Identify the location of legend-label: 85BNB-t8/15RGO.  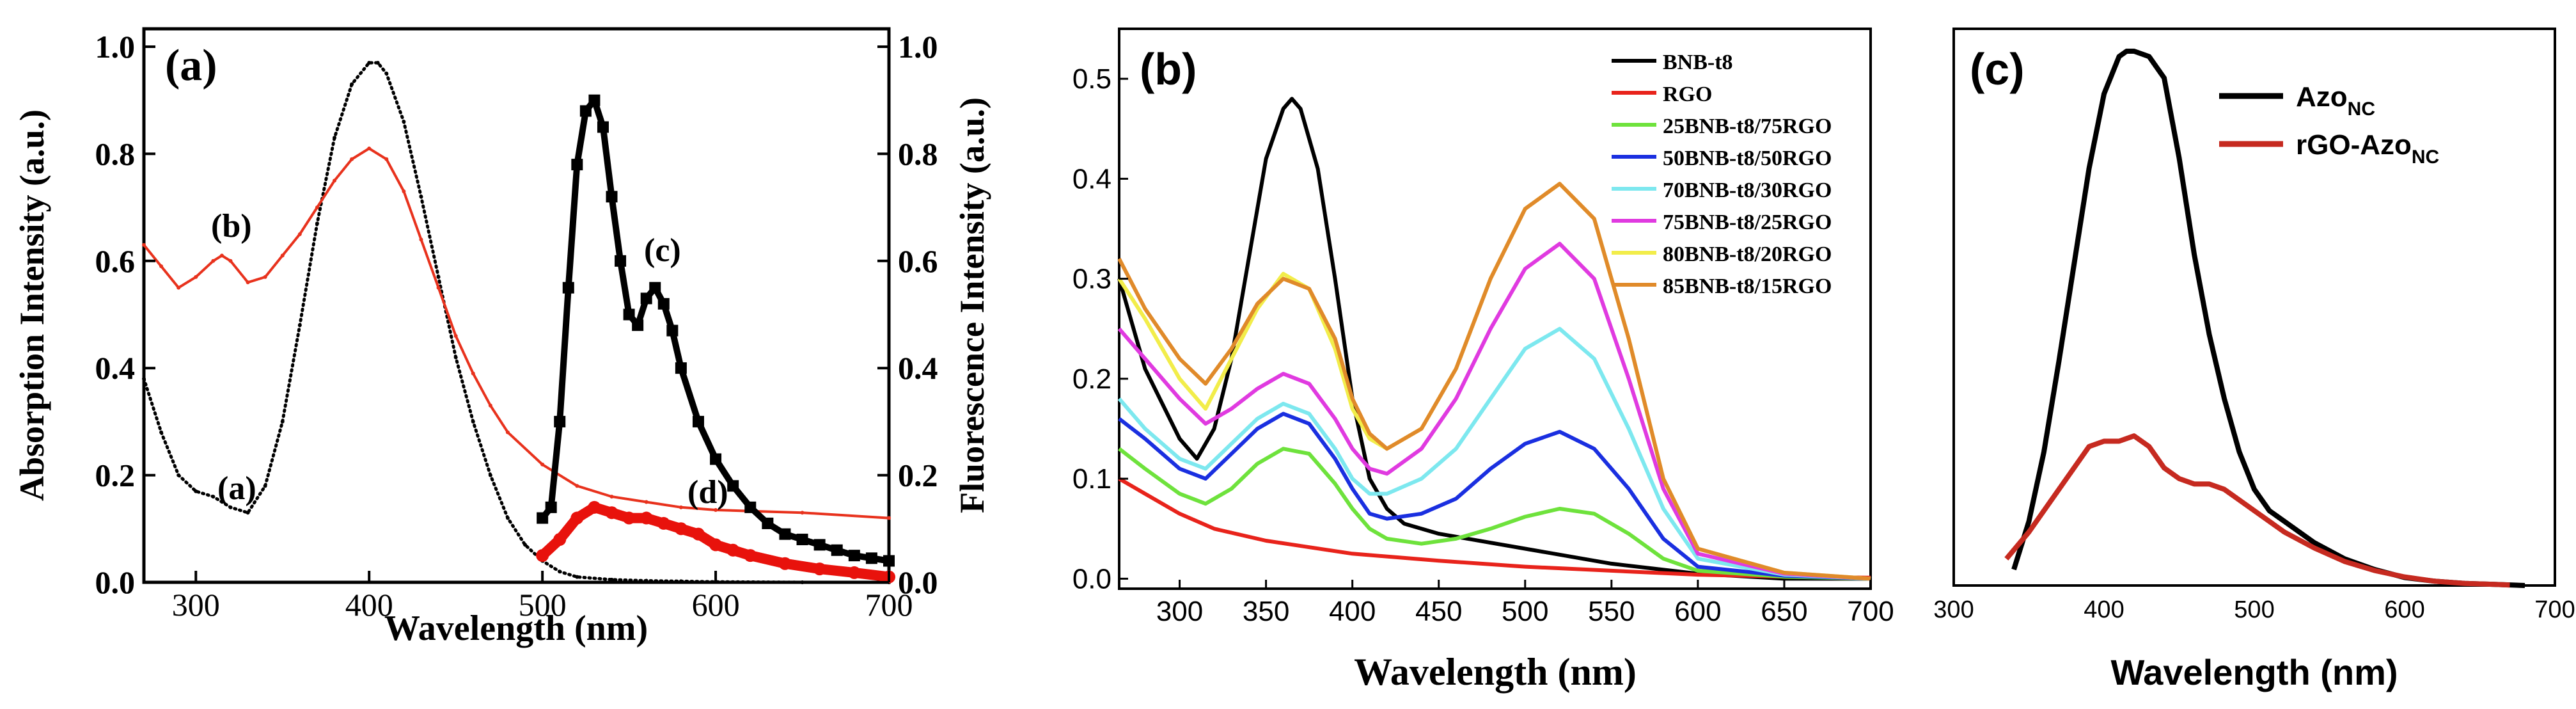
(1747, 286).